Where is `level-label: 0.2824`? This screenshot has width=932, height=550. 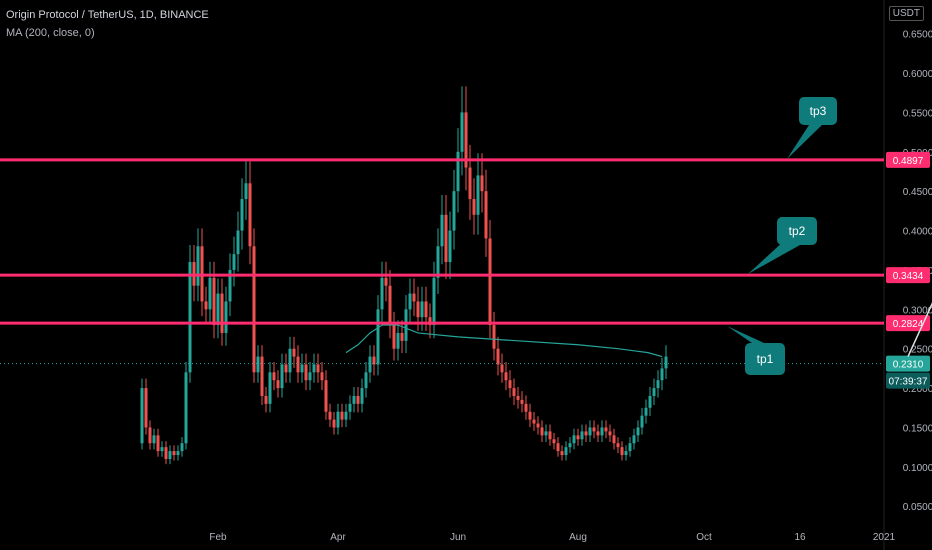 level-label: 0.2824 is located at coordinates (908, 324).